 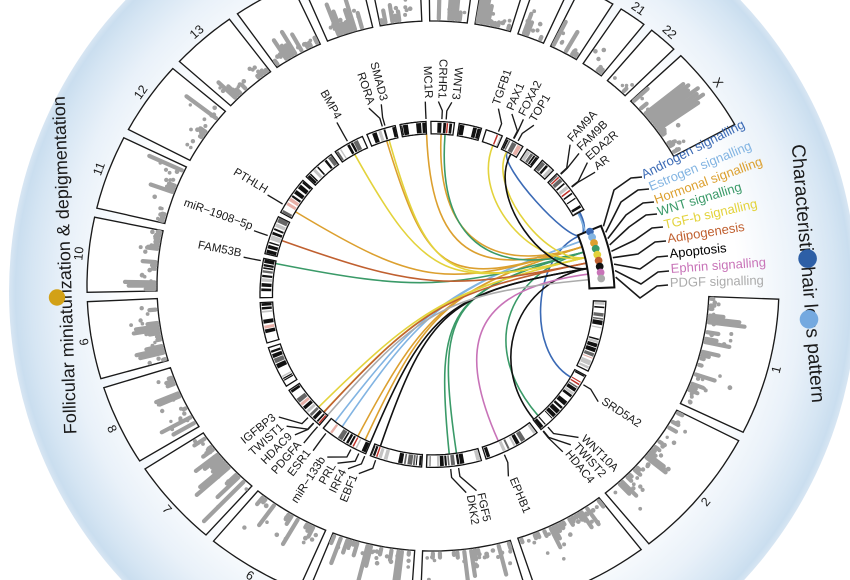 What do you see at coordinates (456, 84) in the screenshot?
I see `svg-text: WNT3` at bounding box center [456, 84].